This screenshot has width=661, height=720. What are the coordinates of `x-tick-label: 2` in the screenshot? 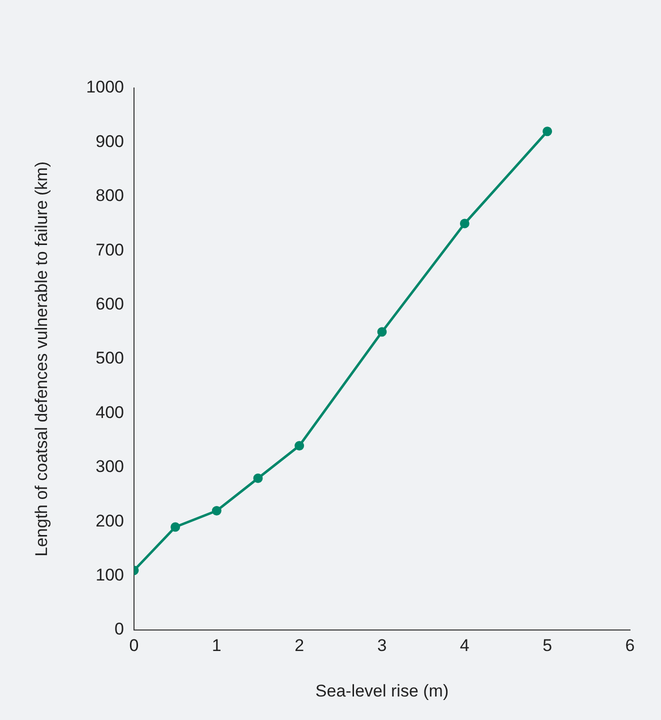 It's located at (299, 645).